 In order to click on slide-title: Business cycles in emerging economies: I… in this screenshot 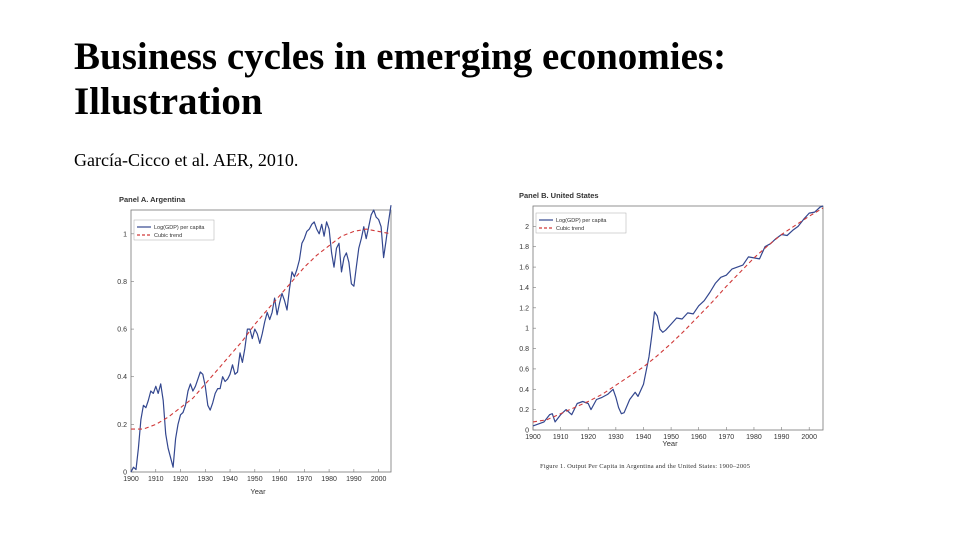, I will do `click(400, 79)`.